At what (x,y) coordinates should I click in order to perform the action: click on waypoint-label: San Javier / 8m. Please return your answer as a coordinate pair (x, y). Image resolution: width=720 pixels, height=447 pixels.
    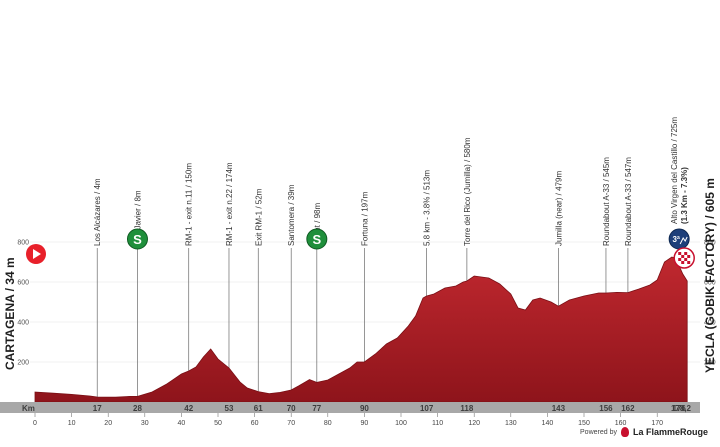
    Looking at the image, I should click on (137, 218).